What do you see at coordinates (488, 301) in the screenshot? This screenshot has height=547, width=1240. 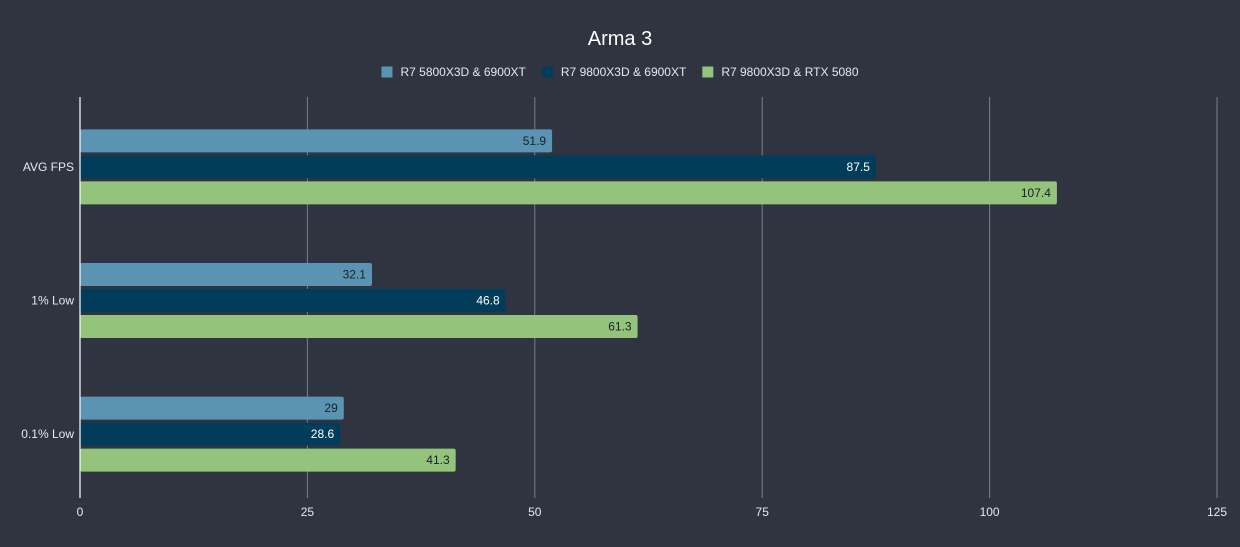 I see `bar-value-label: 46.8` at bounding box center [488, 301].